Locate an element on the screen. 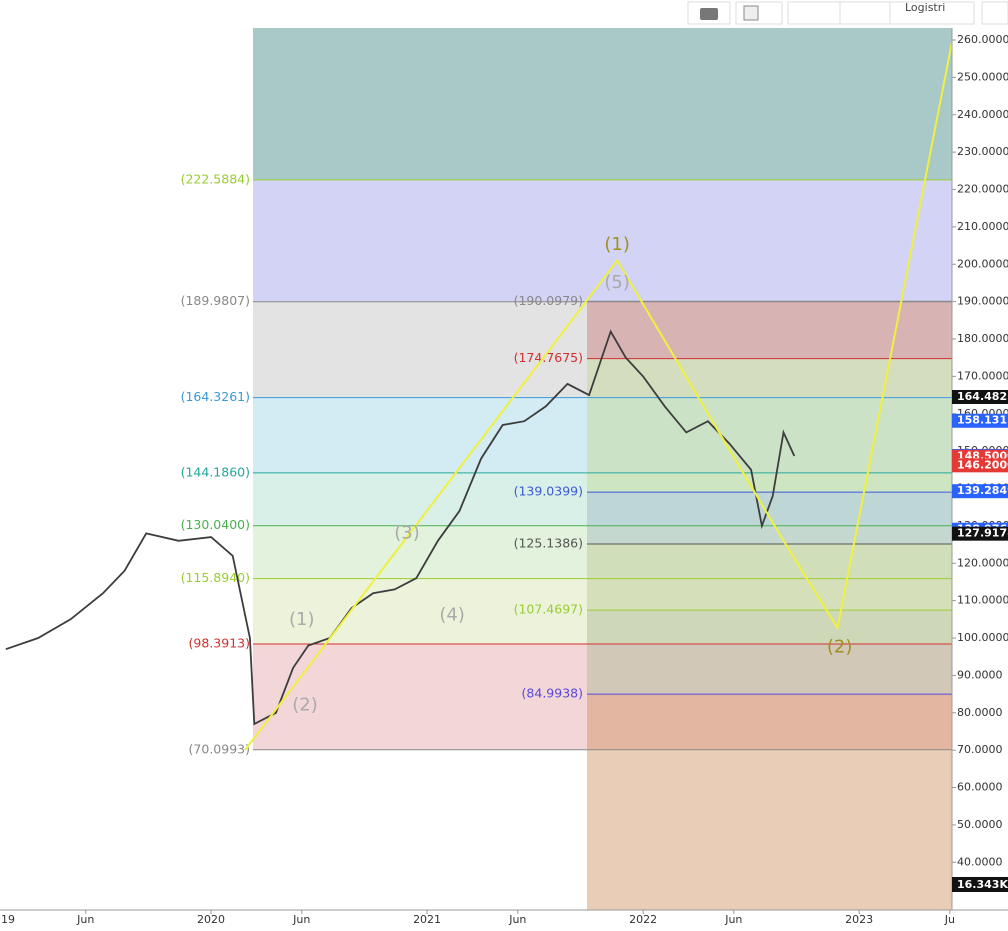 The image size is (1008, 931). y-tick-label: 230.0000 is located at coordinates (982, 151).